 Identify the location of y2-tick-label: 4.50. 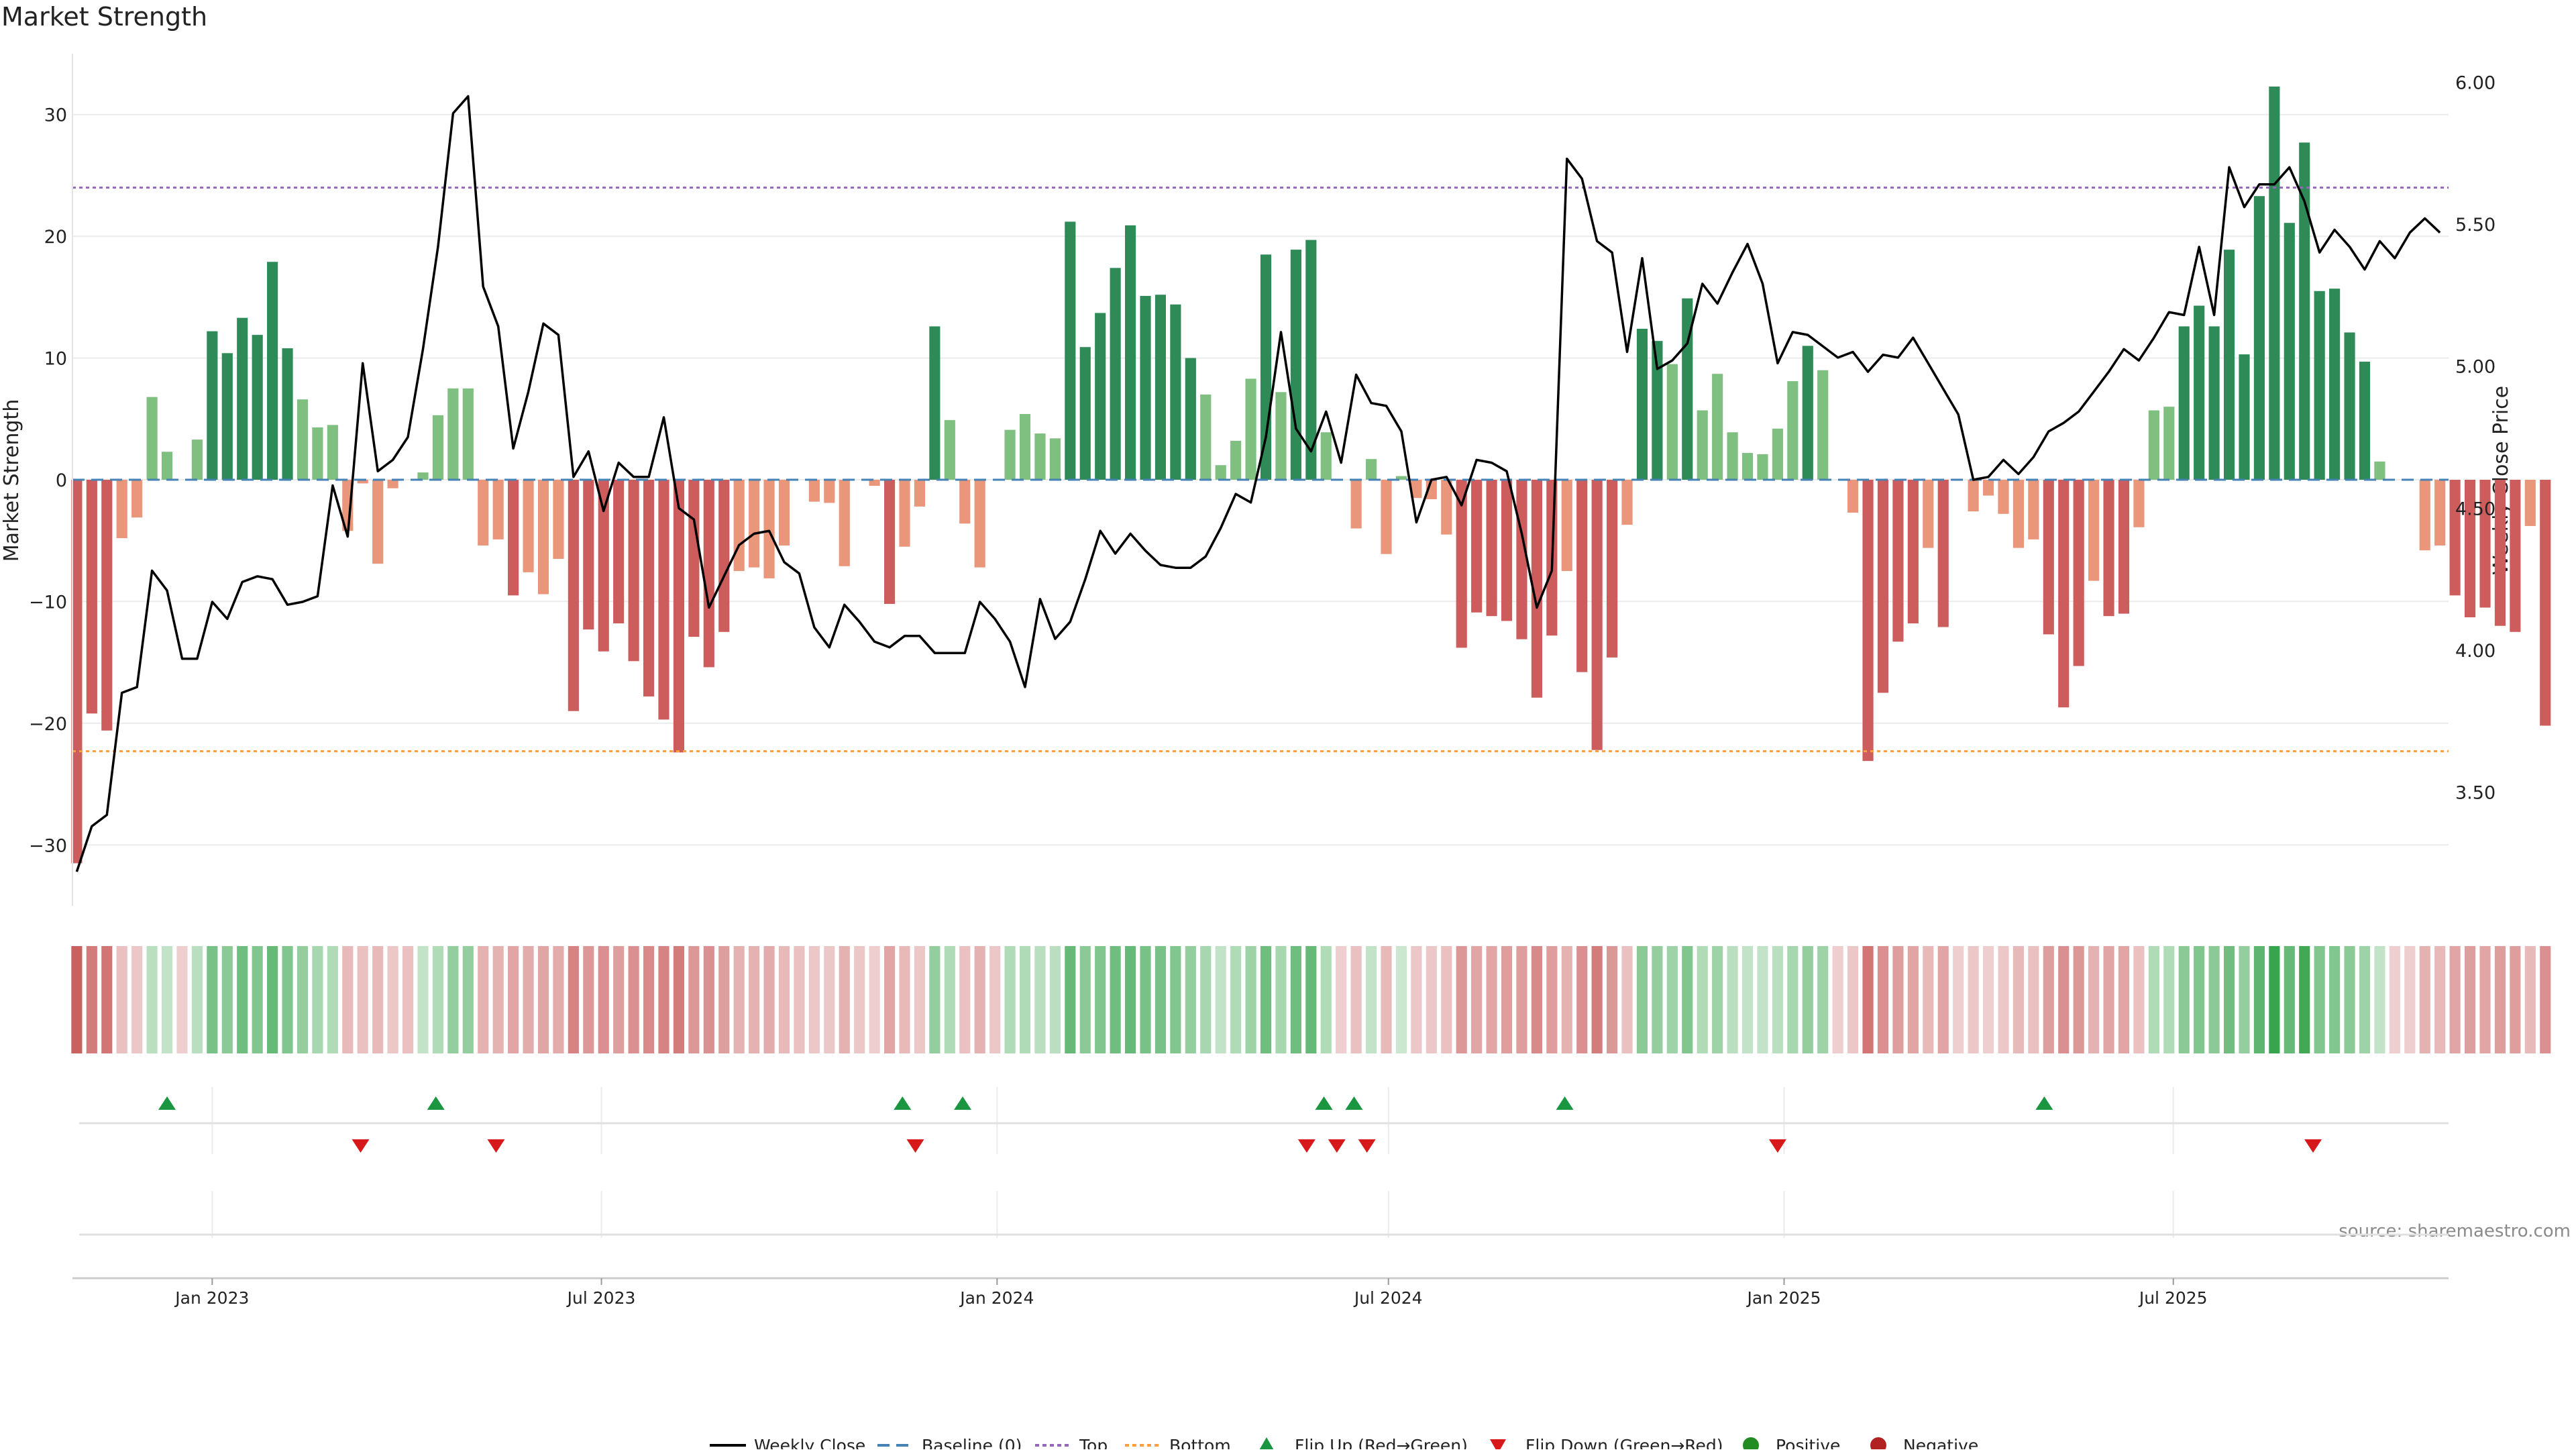
(2475, 509).